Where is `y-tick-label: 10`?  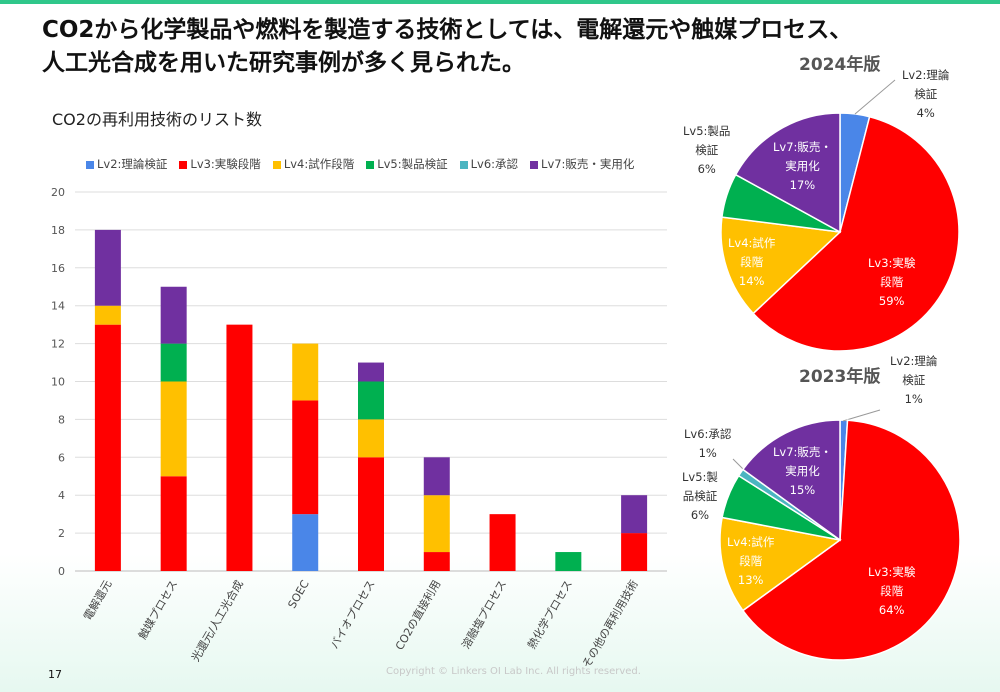
y-tick-label: 10 is located at coordinates (58, 382).